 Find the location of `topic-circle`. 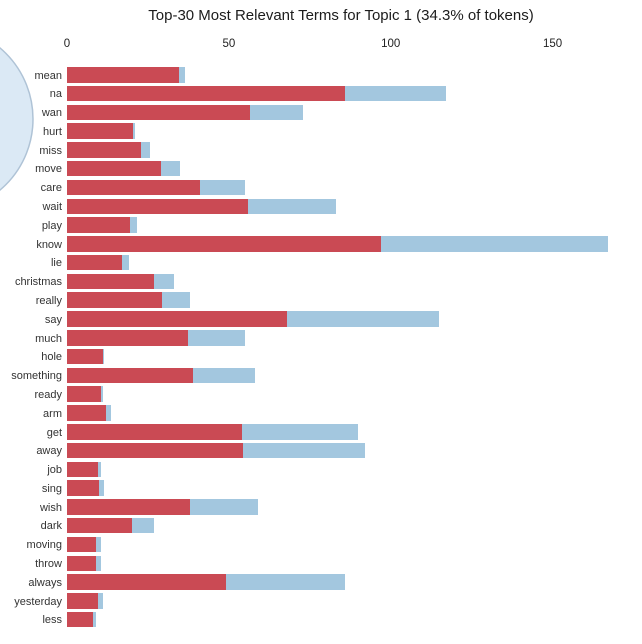

topic-circle is located at coordinates (45, 135).